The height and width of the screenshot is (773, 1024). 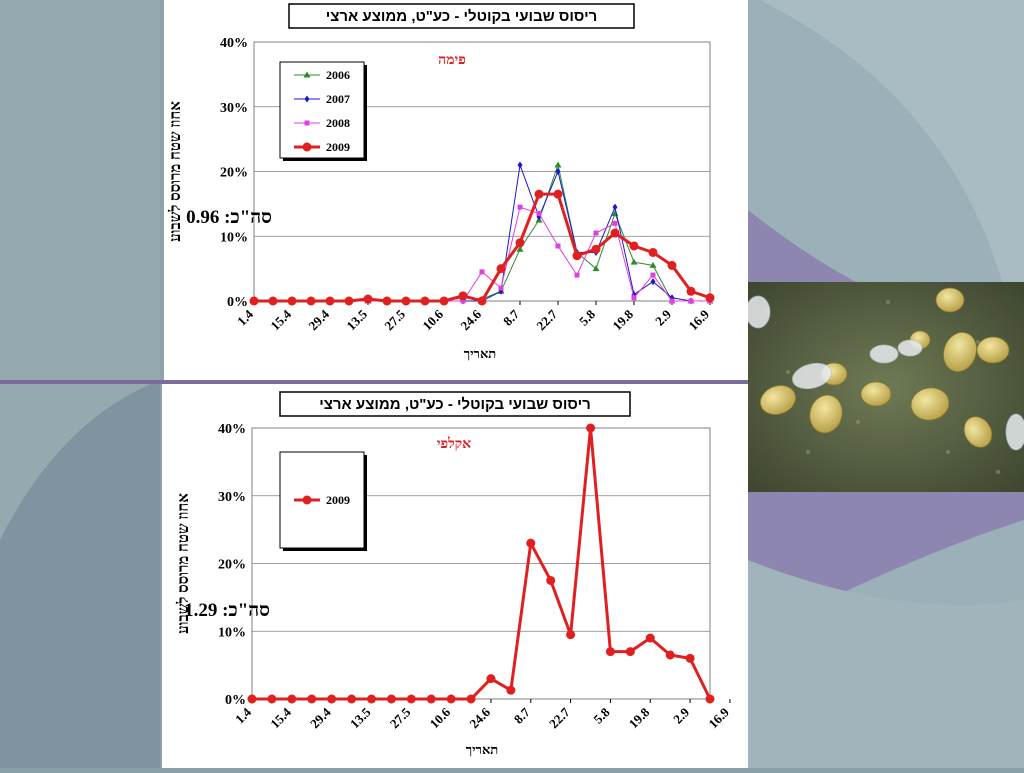 What do you see at coordinates (232, 497) in the screenshot?
I see `y-tick-label: 30%` at bounding box center [232, 497].